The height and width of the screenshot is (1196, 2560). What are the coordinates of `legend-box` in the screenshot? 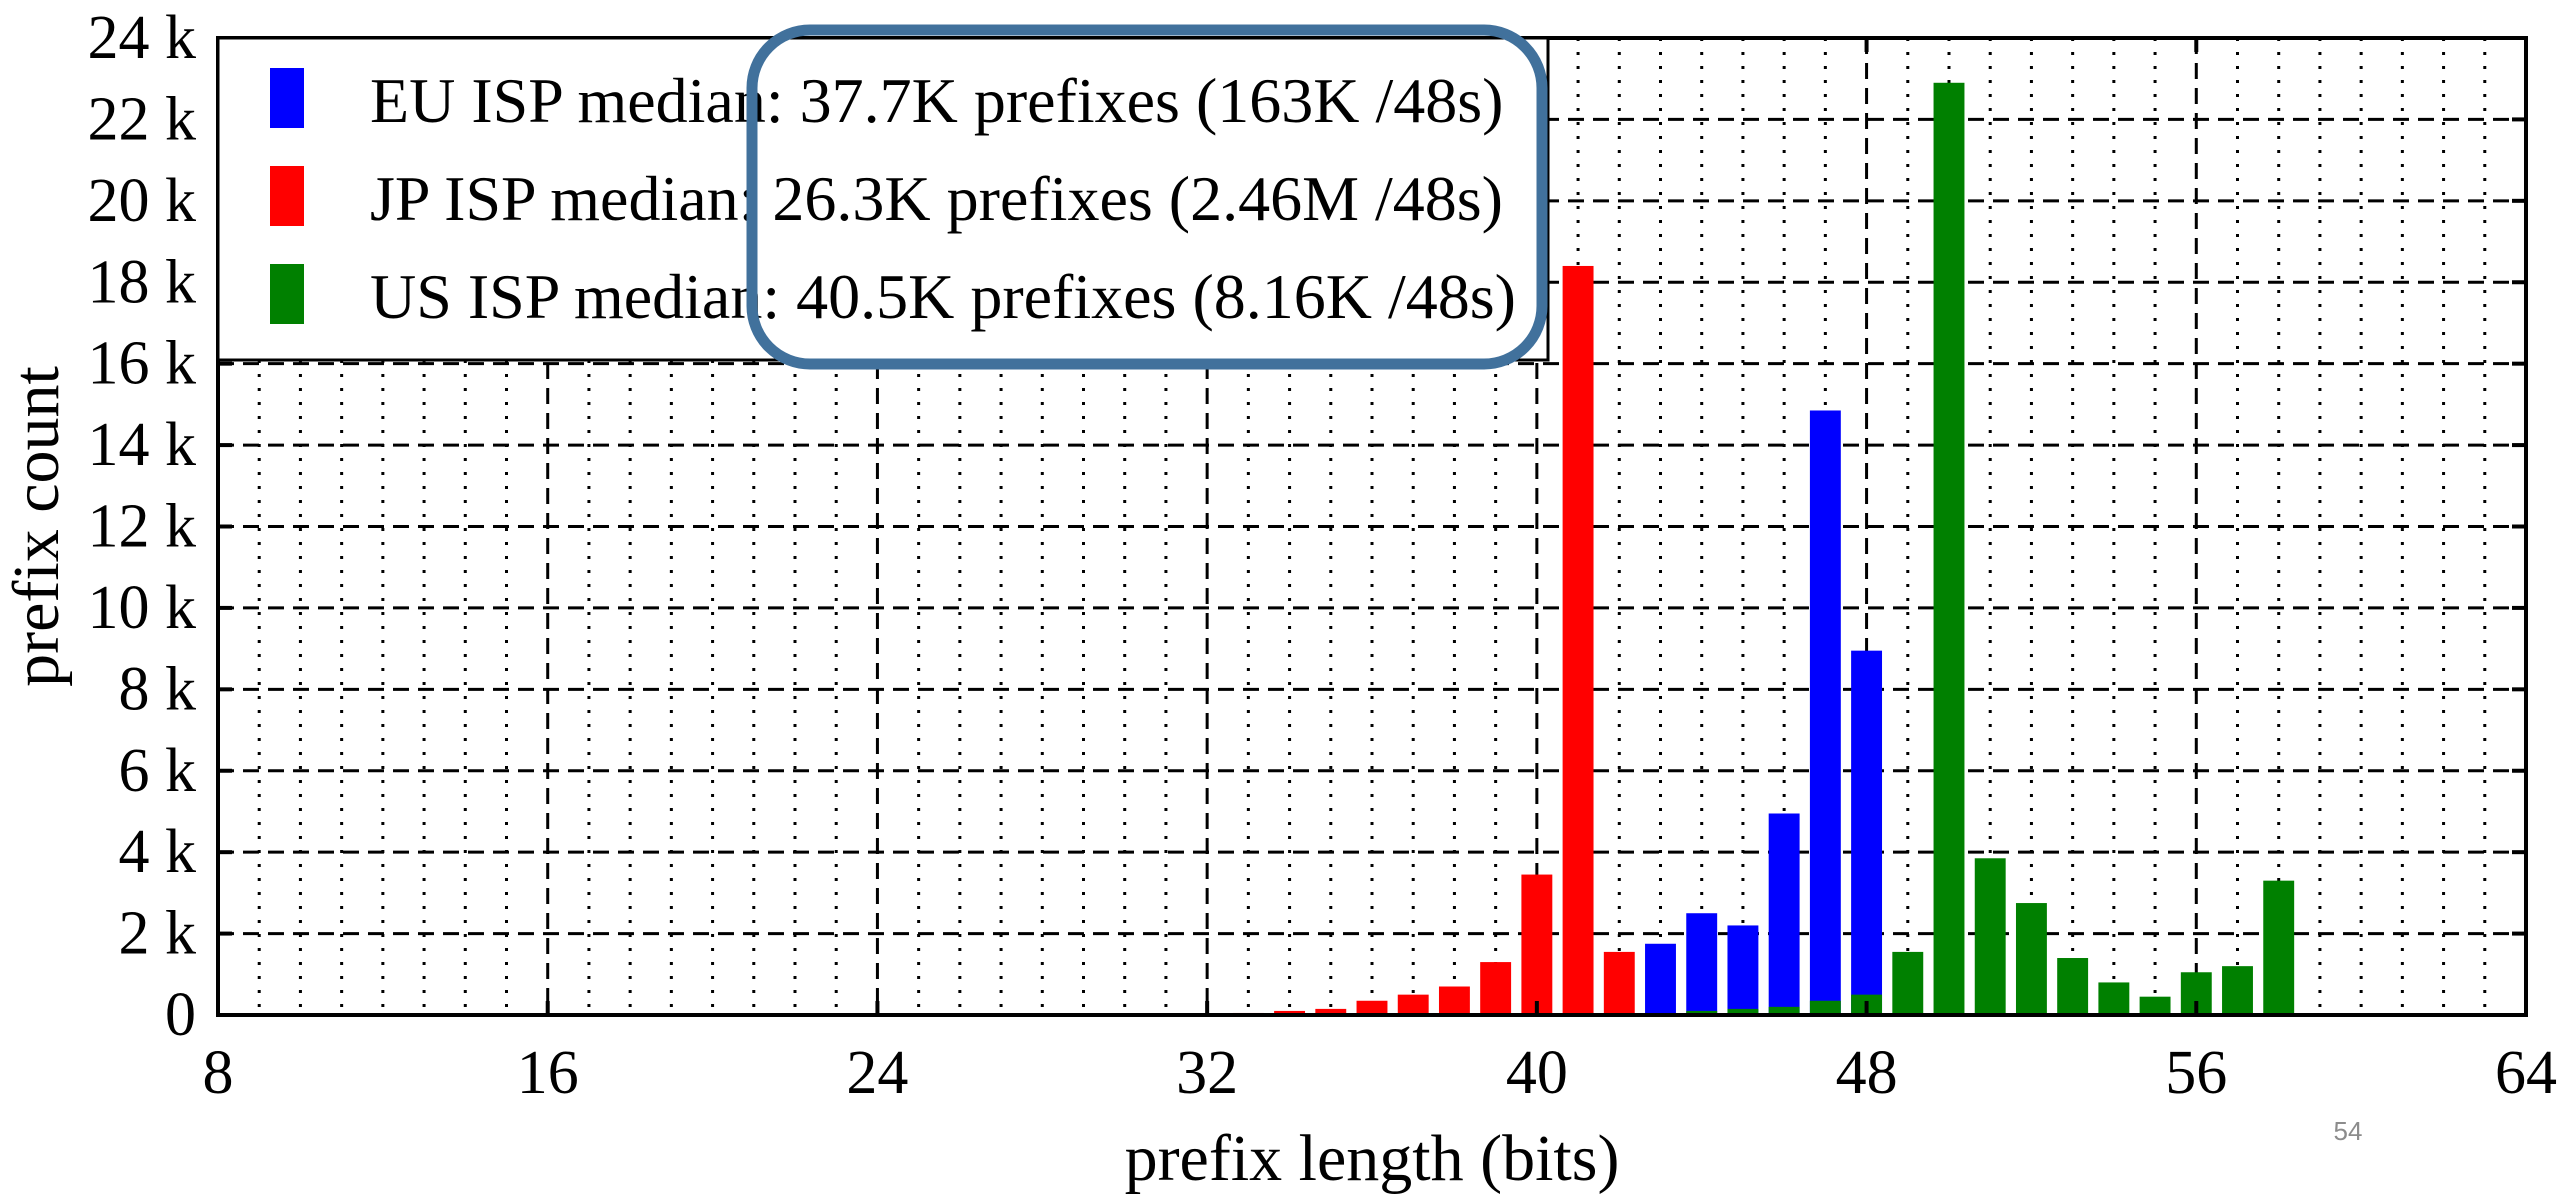 It's located at (883, 199).